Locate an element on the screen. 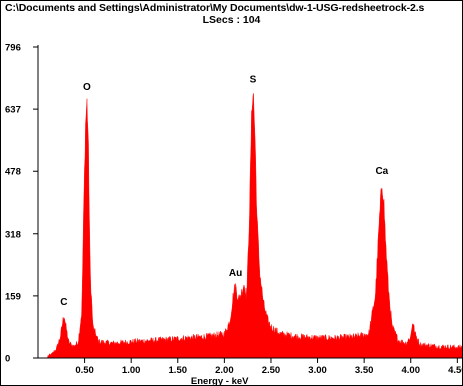 This screenshot has height=386, width=463. x-tick-label: 4.50 is located at coordinates (455, 370).